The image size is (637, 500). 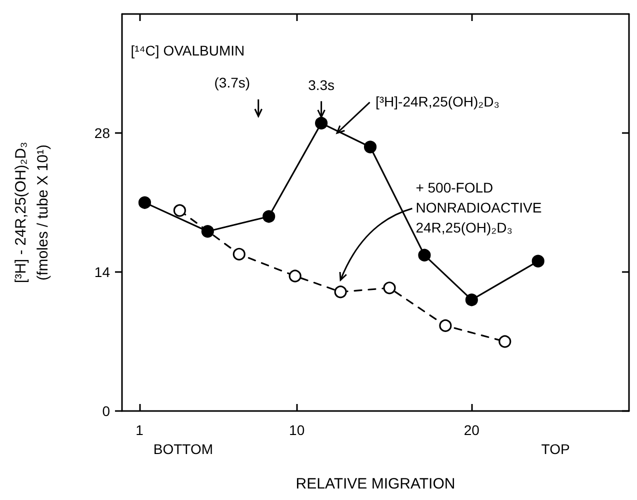 What do you see at coordinates (555, 449) in the screenshot?
I see `text: TOP` at bounding box center [555, 449].